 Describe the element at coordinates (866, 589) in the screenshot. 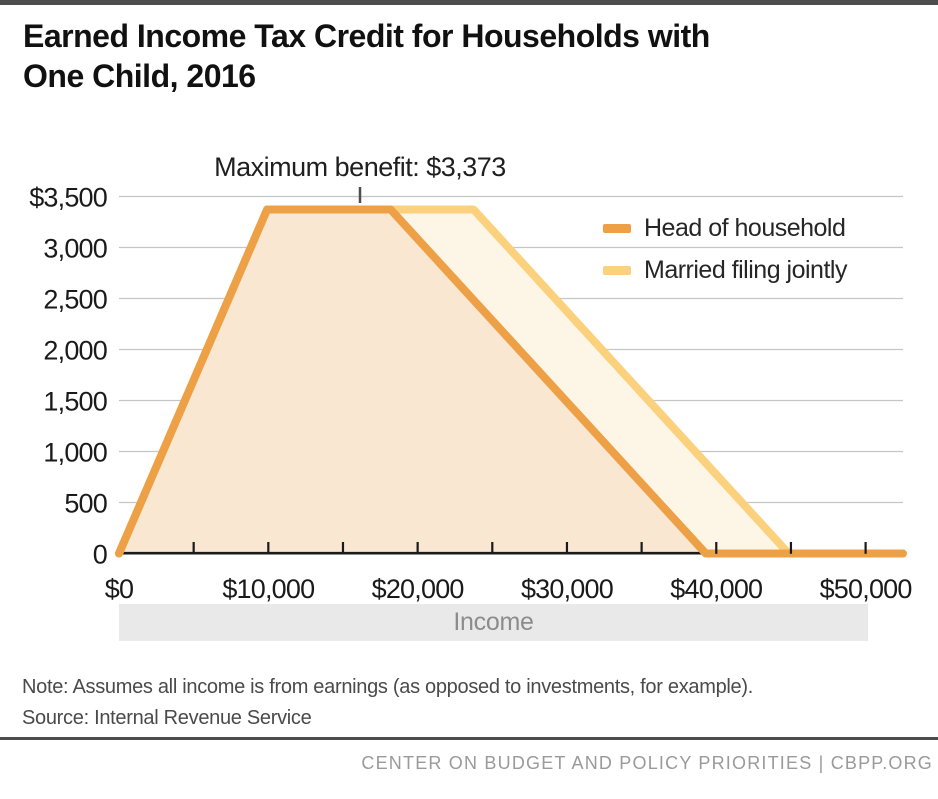

I see `x-axis-tick-label: $50,000` at that location.